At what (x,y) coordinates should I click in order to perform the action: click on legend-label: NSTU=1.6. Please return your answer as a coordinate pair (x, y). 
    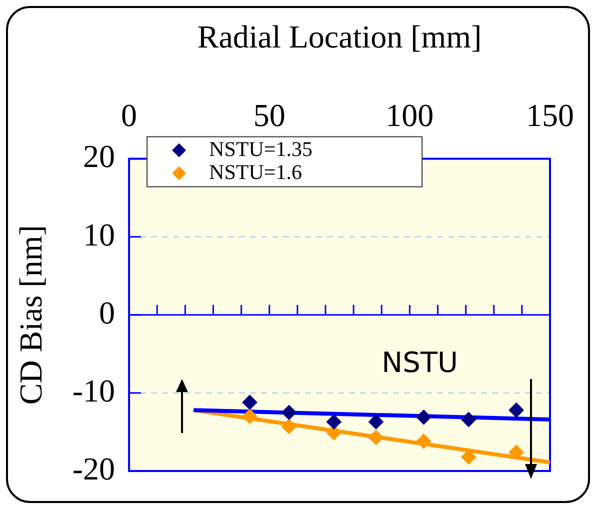
    Looking at the image, I should click on (255, 172).